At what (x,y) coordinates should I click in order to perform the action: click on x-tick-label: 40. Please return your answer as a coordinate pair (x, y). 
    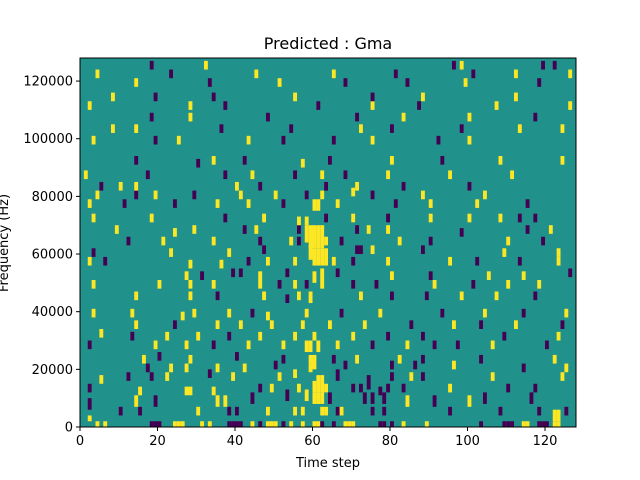
    Looking at the image, I should click on (235, 441).